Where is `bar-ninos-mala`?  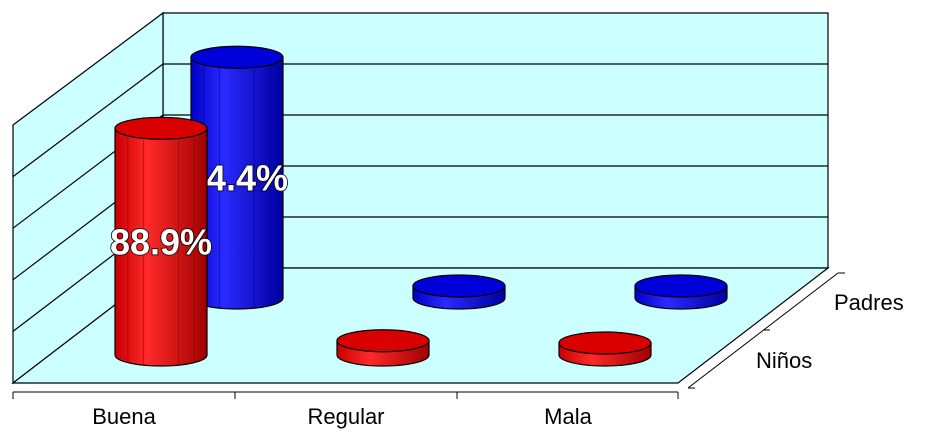
bar-ninos-mala is located at coordinates (605, 349).